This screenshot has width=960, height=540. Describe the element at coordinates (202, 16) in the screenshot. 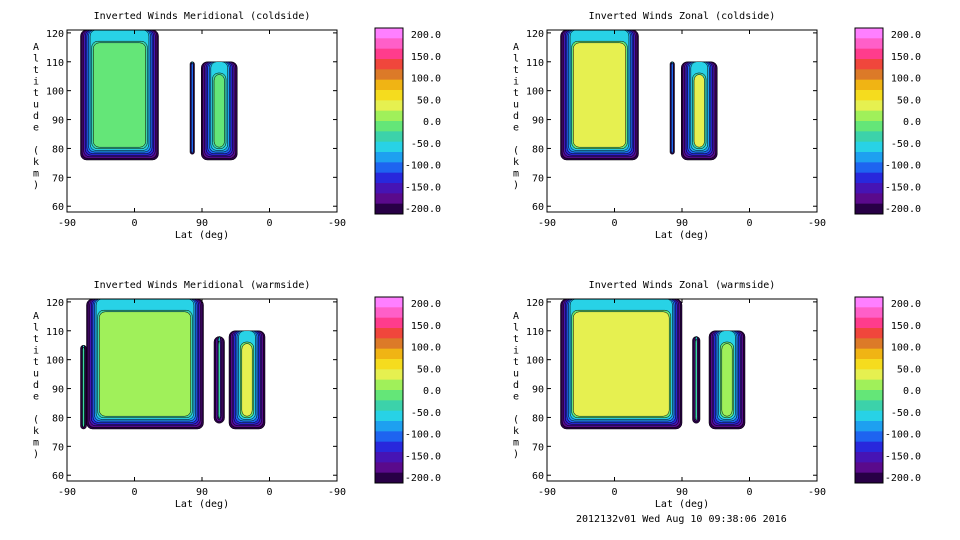

I see `chart-title: Inverted Winds Meridional (coldside)` at that location.